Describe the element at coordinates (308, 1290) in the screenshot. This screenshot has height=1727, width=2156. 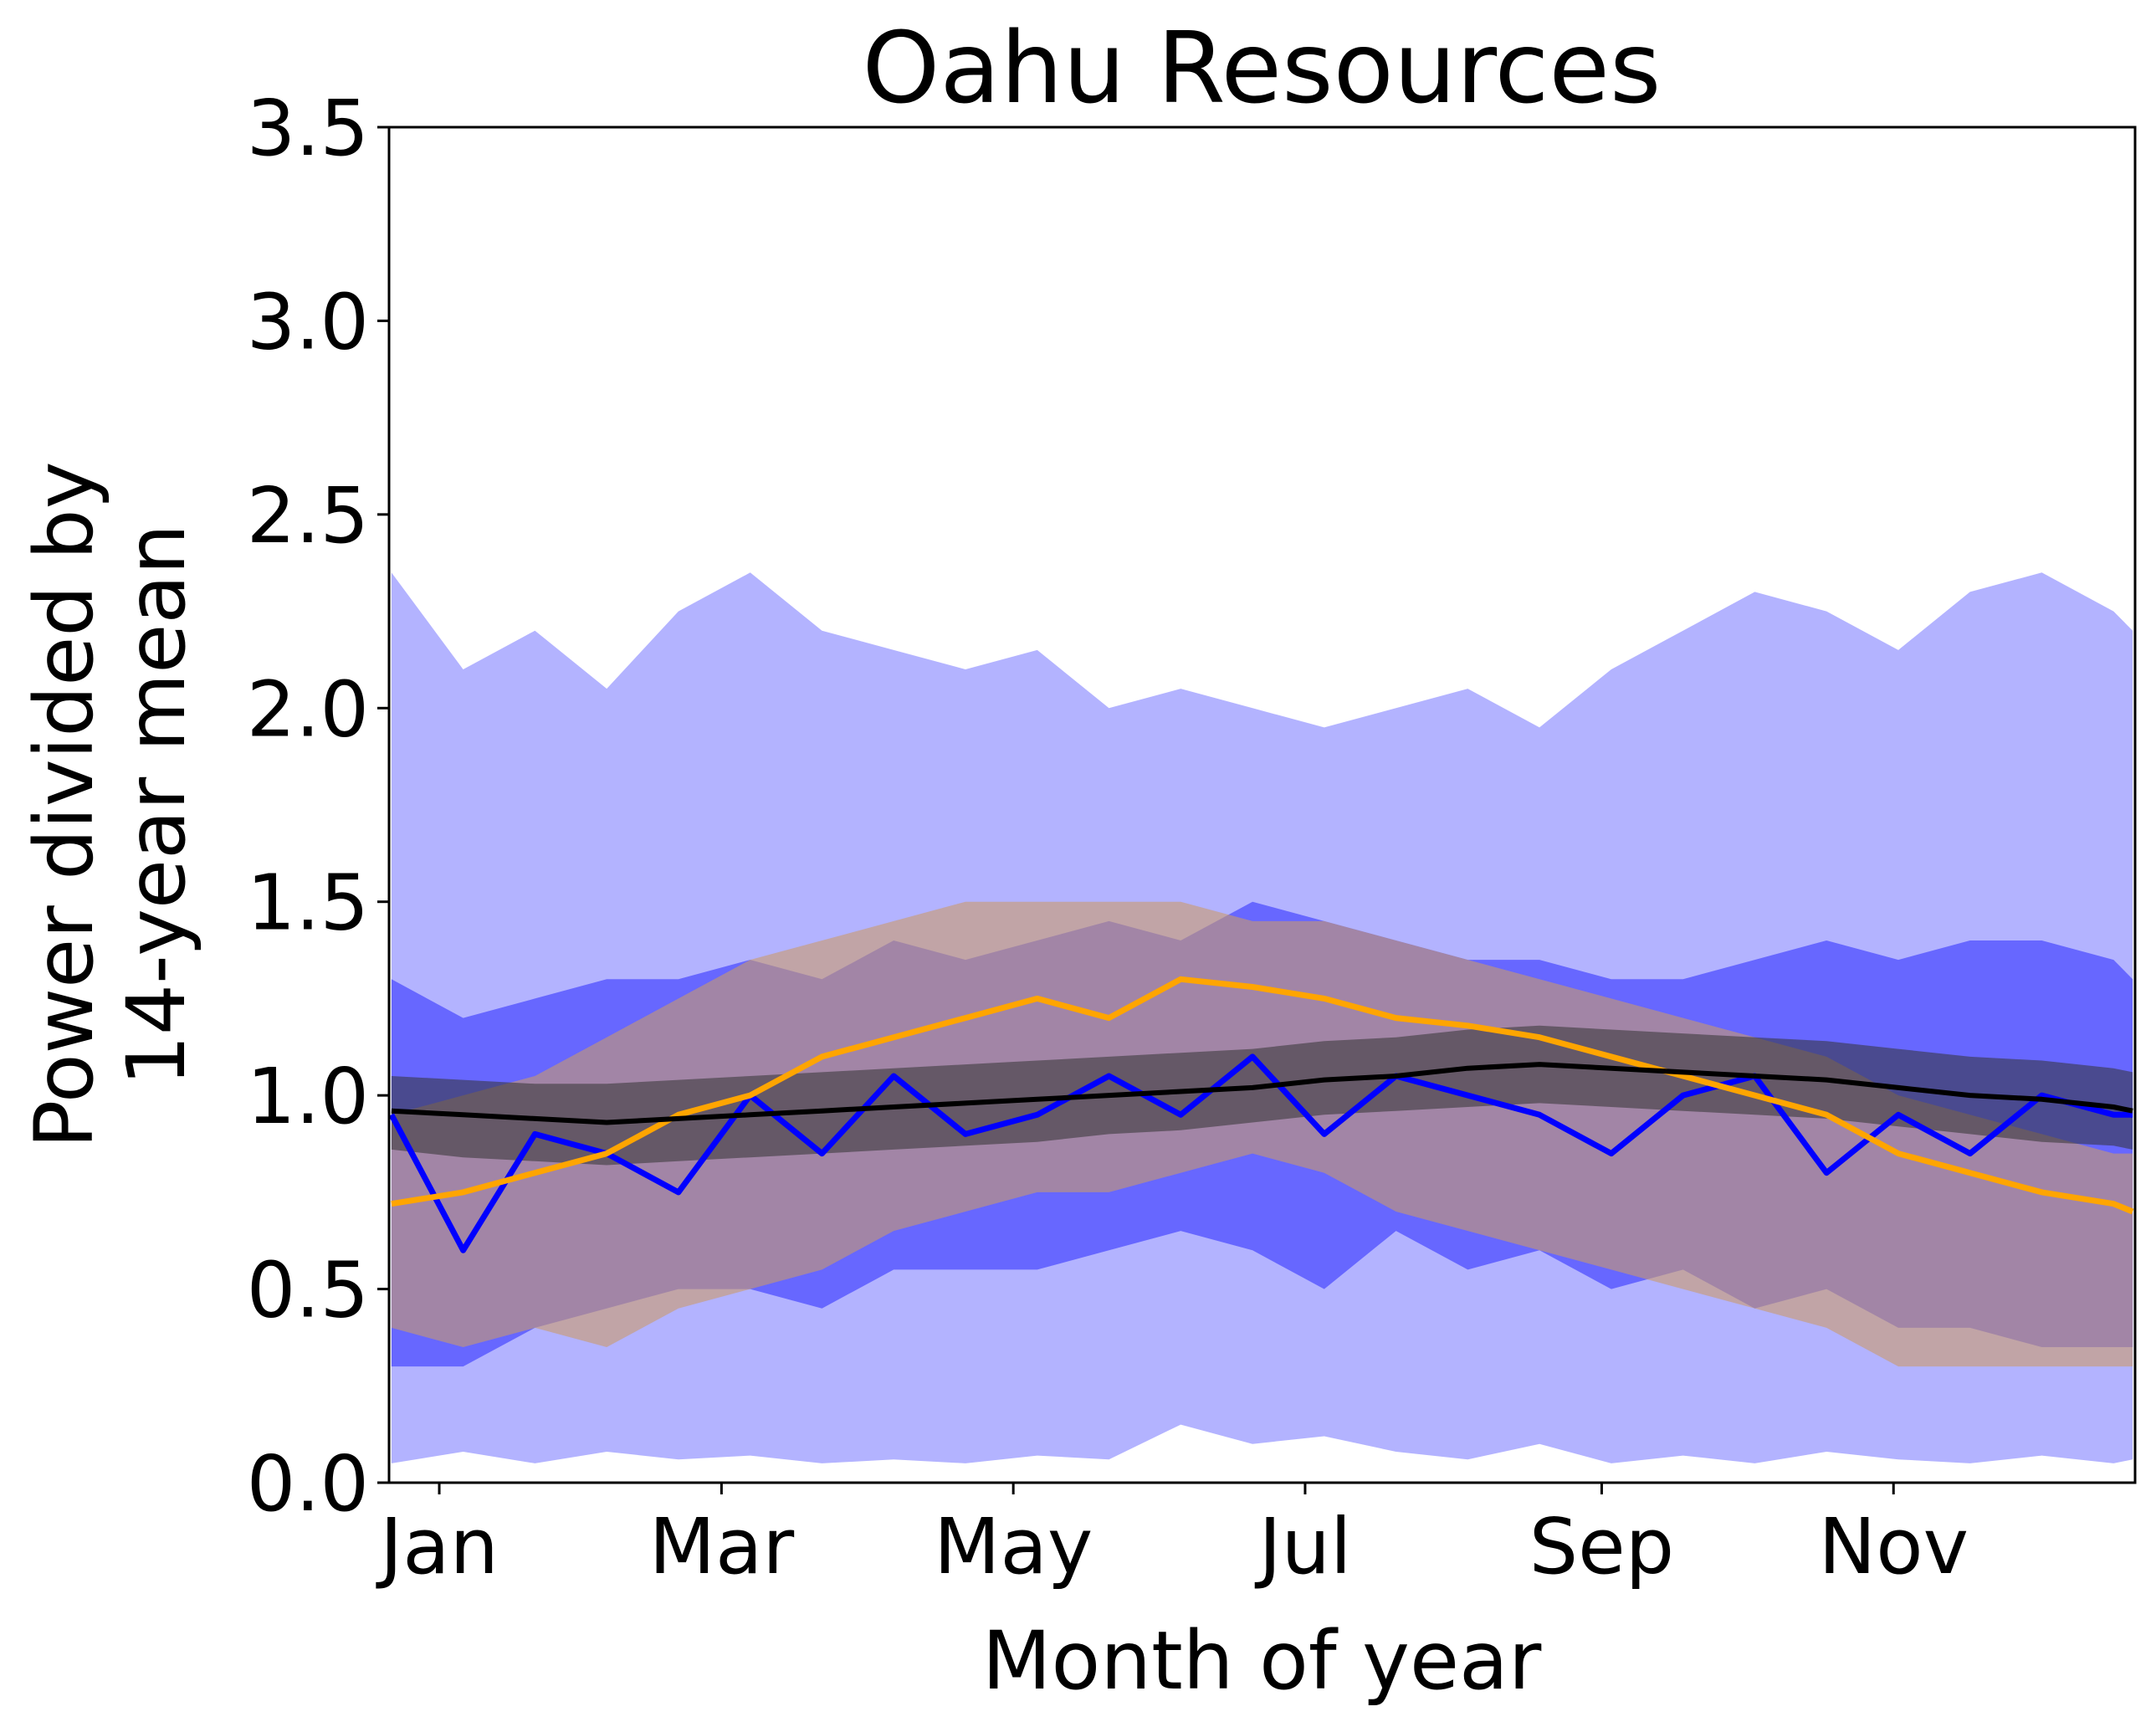
I see `y-tick-label: 0.5` at that location.